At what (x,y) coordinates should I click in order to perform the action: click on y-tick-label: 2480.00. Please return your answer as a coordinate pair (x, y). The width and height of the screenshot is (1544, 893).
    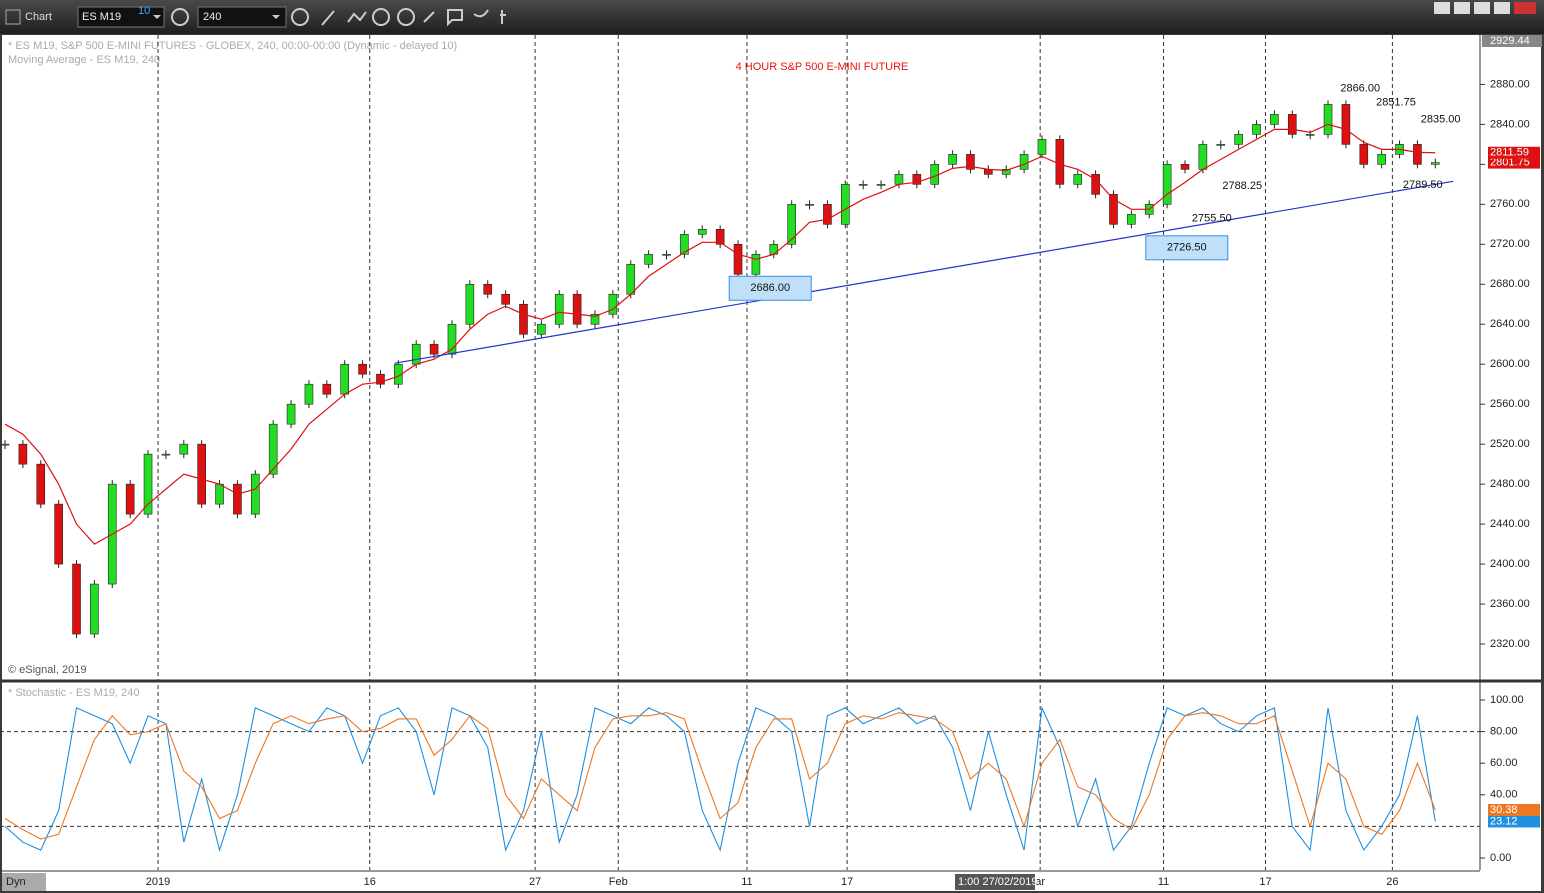
    Looking at the image, I should click on (1510, 484).